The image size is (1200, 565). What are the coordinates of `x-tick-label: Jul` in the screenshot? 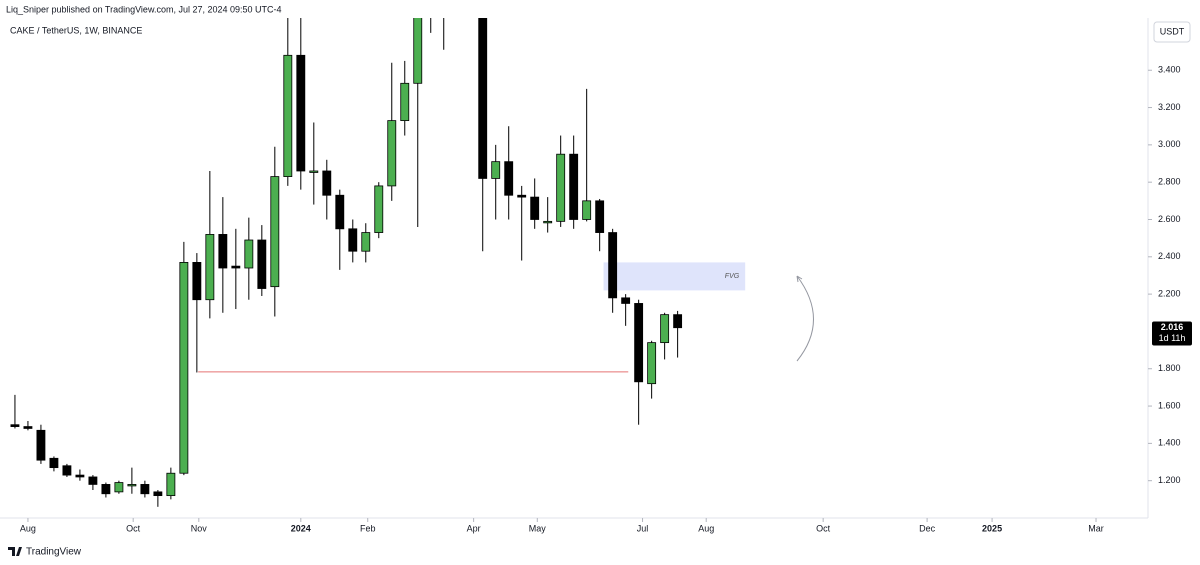 It's located at (643, 528).